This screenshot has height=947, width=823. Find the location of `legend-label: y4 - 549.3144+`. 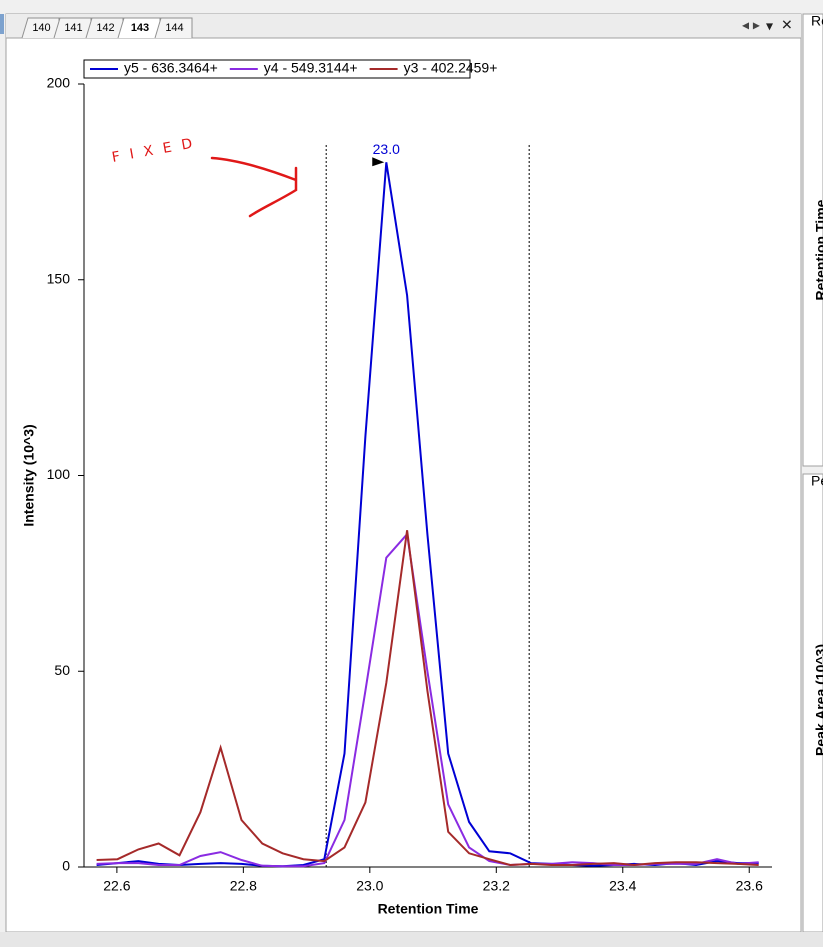

legend-label: y4 - 549.3144+ is located at coordinates (311, 68).